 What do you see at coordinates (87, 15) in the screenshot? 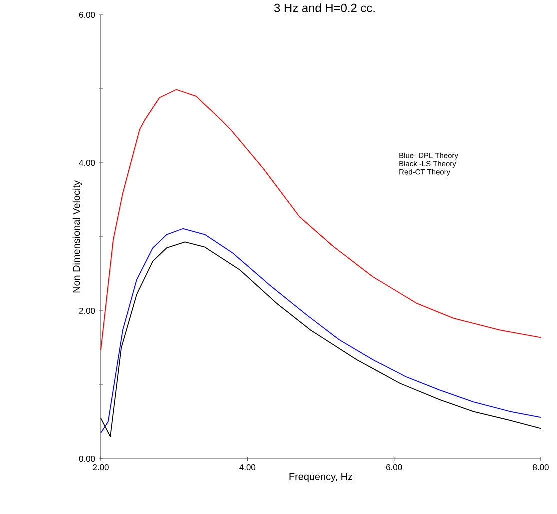
I see `y-tick-label: 6.00` at bounding box center [87, 15].